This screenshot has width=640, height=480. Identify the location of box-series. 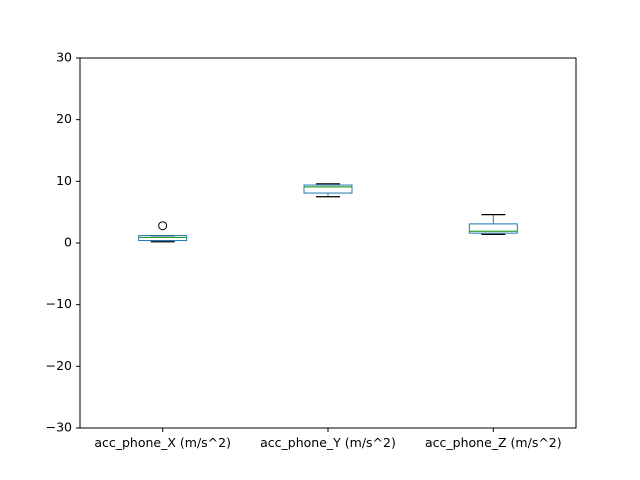
(328, 213).